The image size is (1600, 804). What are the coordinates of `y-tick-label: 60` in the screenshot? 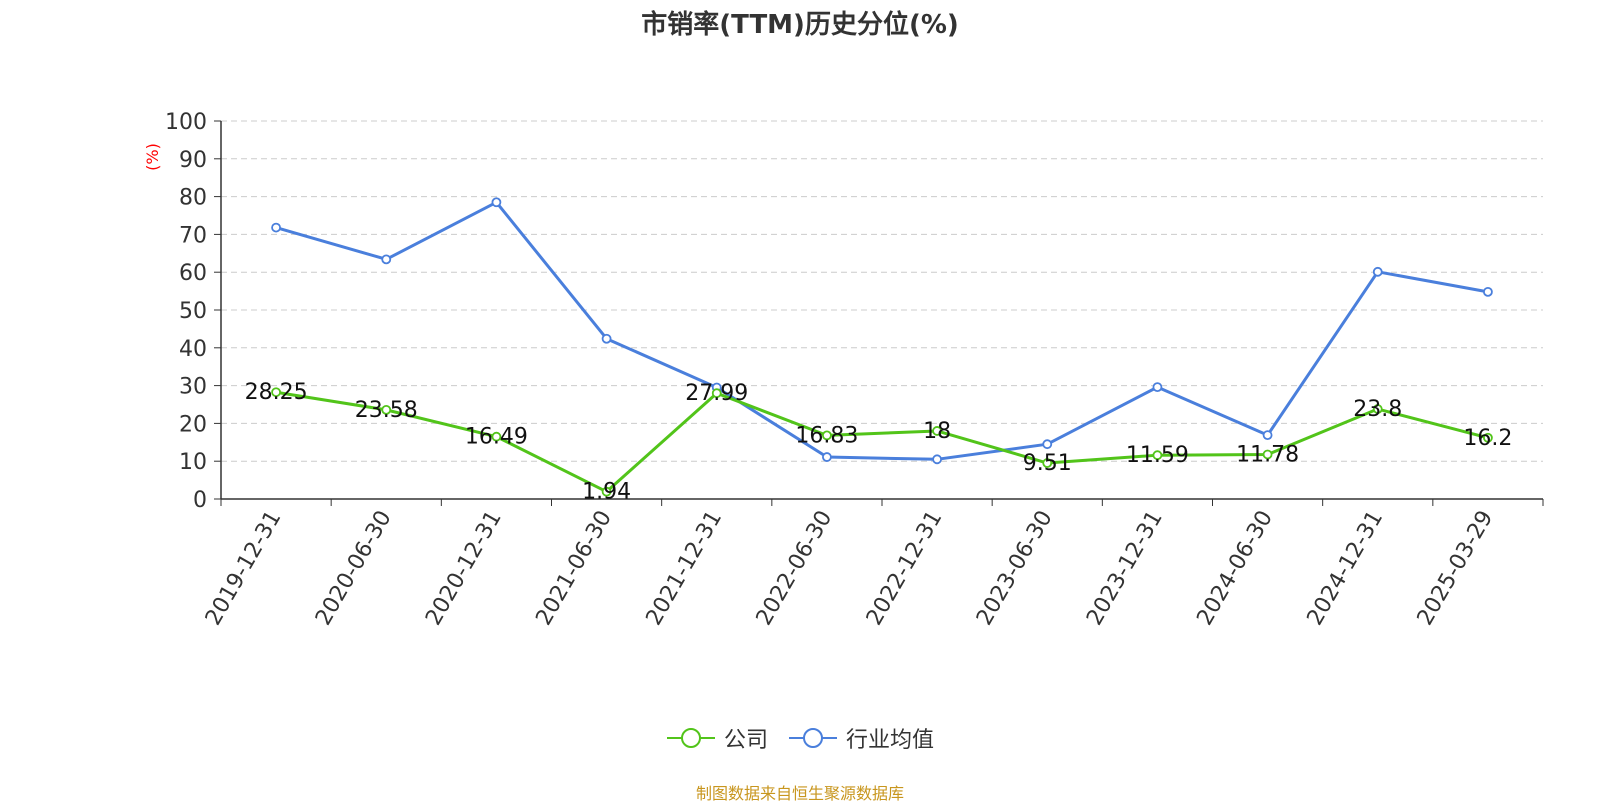 It's located at (193, 273).